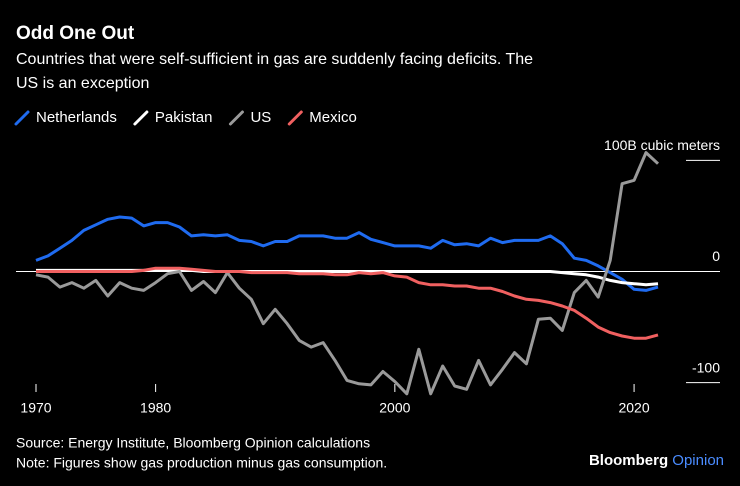 This screenshot has width=740, height=486. I want to click on legend-label: US, so click(260, 117).